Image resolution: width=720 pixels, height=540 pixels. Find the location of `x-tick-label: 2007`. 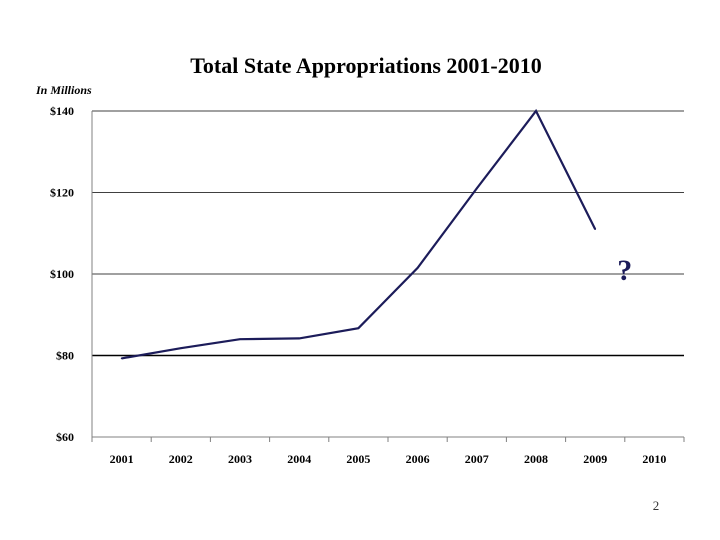

x-tick-label: 2007 is located at coordinates (477, 459).